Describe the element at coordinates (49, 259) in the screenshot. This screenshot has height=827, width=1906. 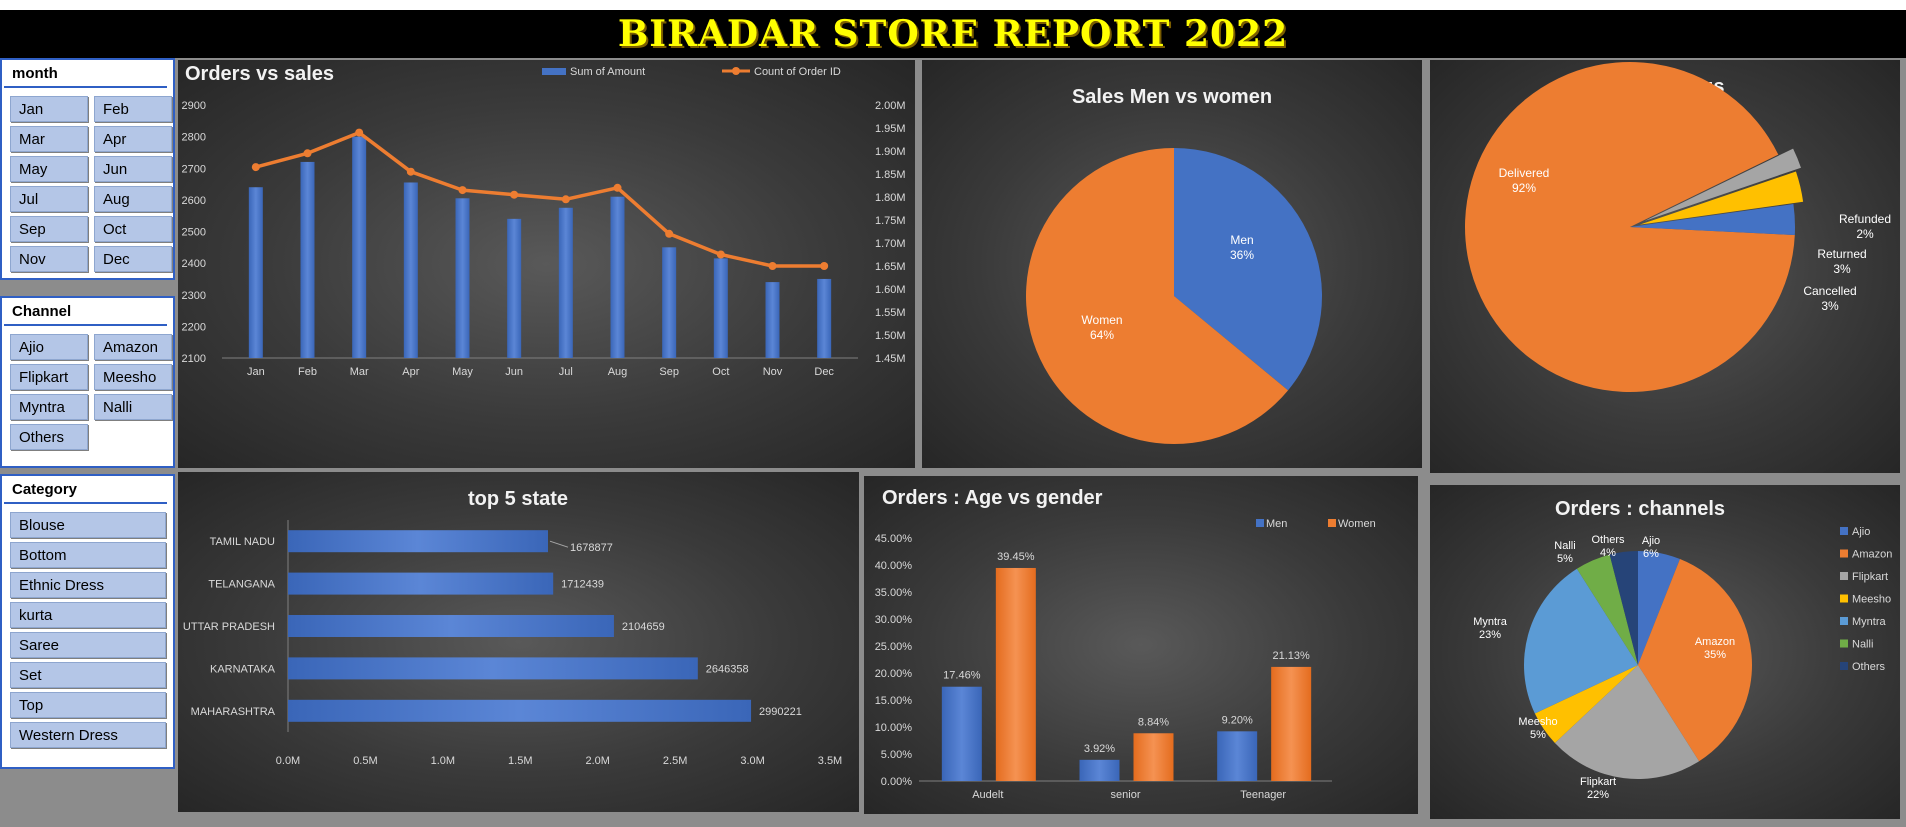
I see `month-nov-button: Nov` at that location.